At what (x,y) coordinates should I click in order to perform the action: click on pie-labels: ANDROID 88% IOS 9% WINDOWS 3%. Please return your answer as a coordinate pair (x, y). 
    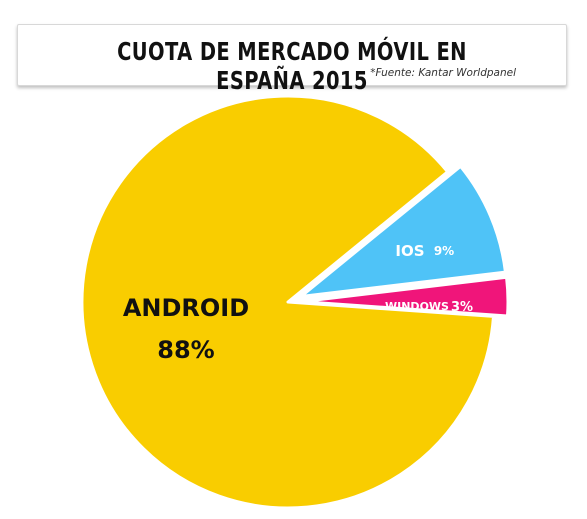
    Looking at the image, I should click on (298, 303).